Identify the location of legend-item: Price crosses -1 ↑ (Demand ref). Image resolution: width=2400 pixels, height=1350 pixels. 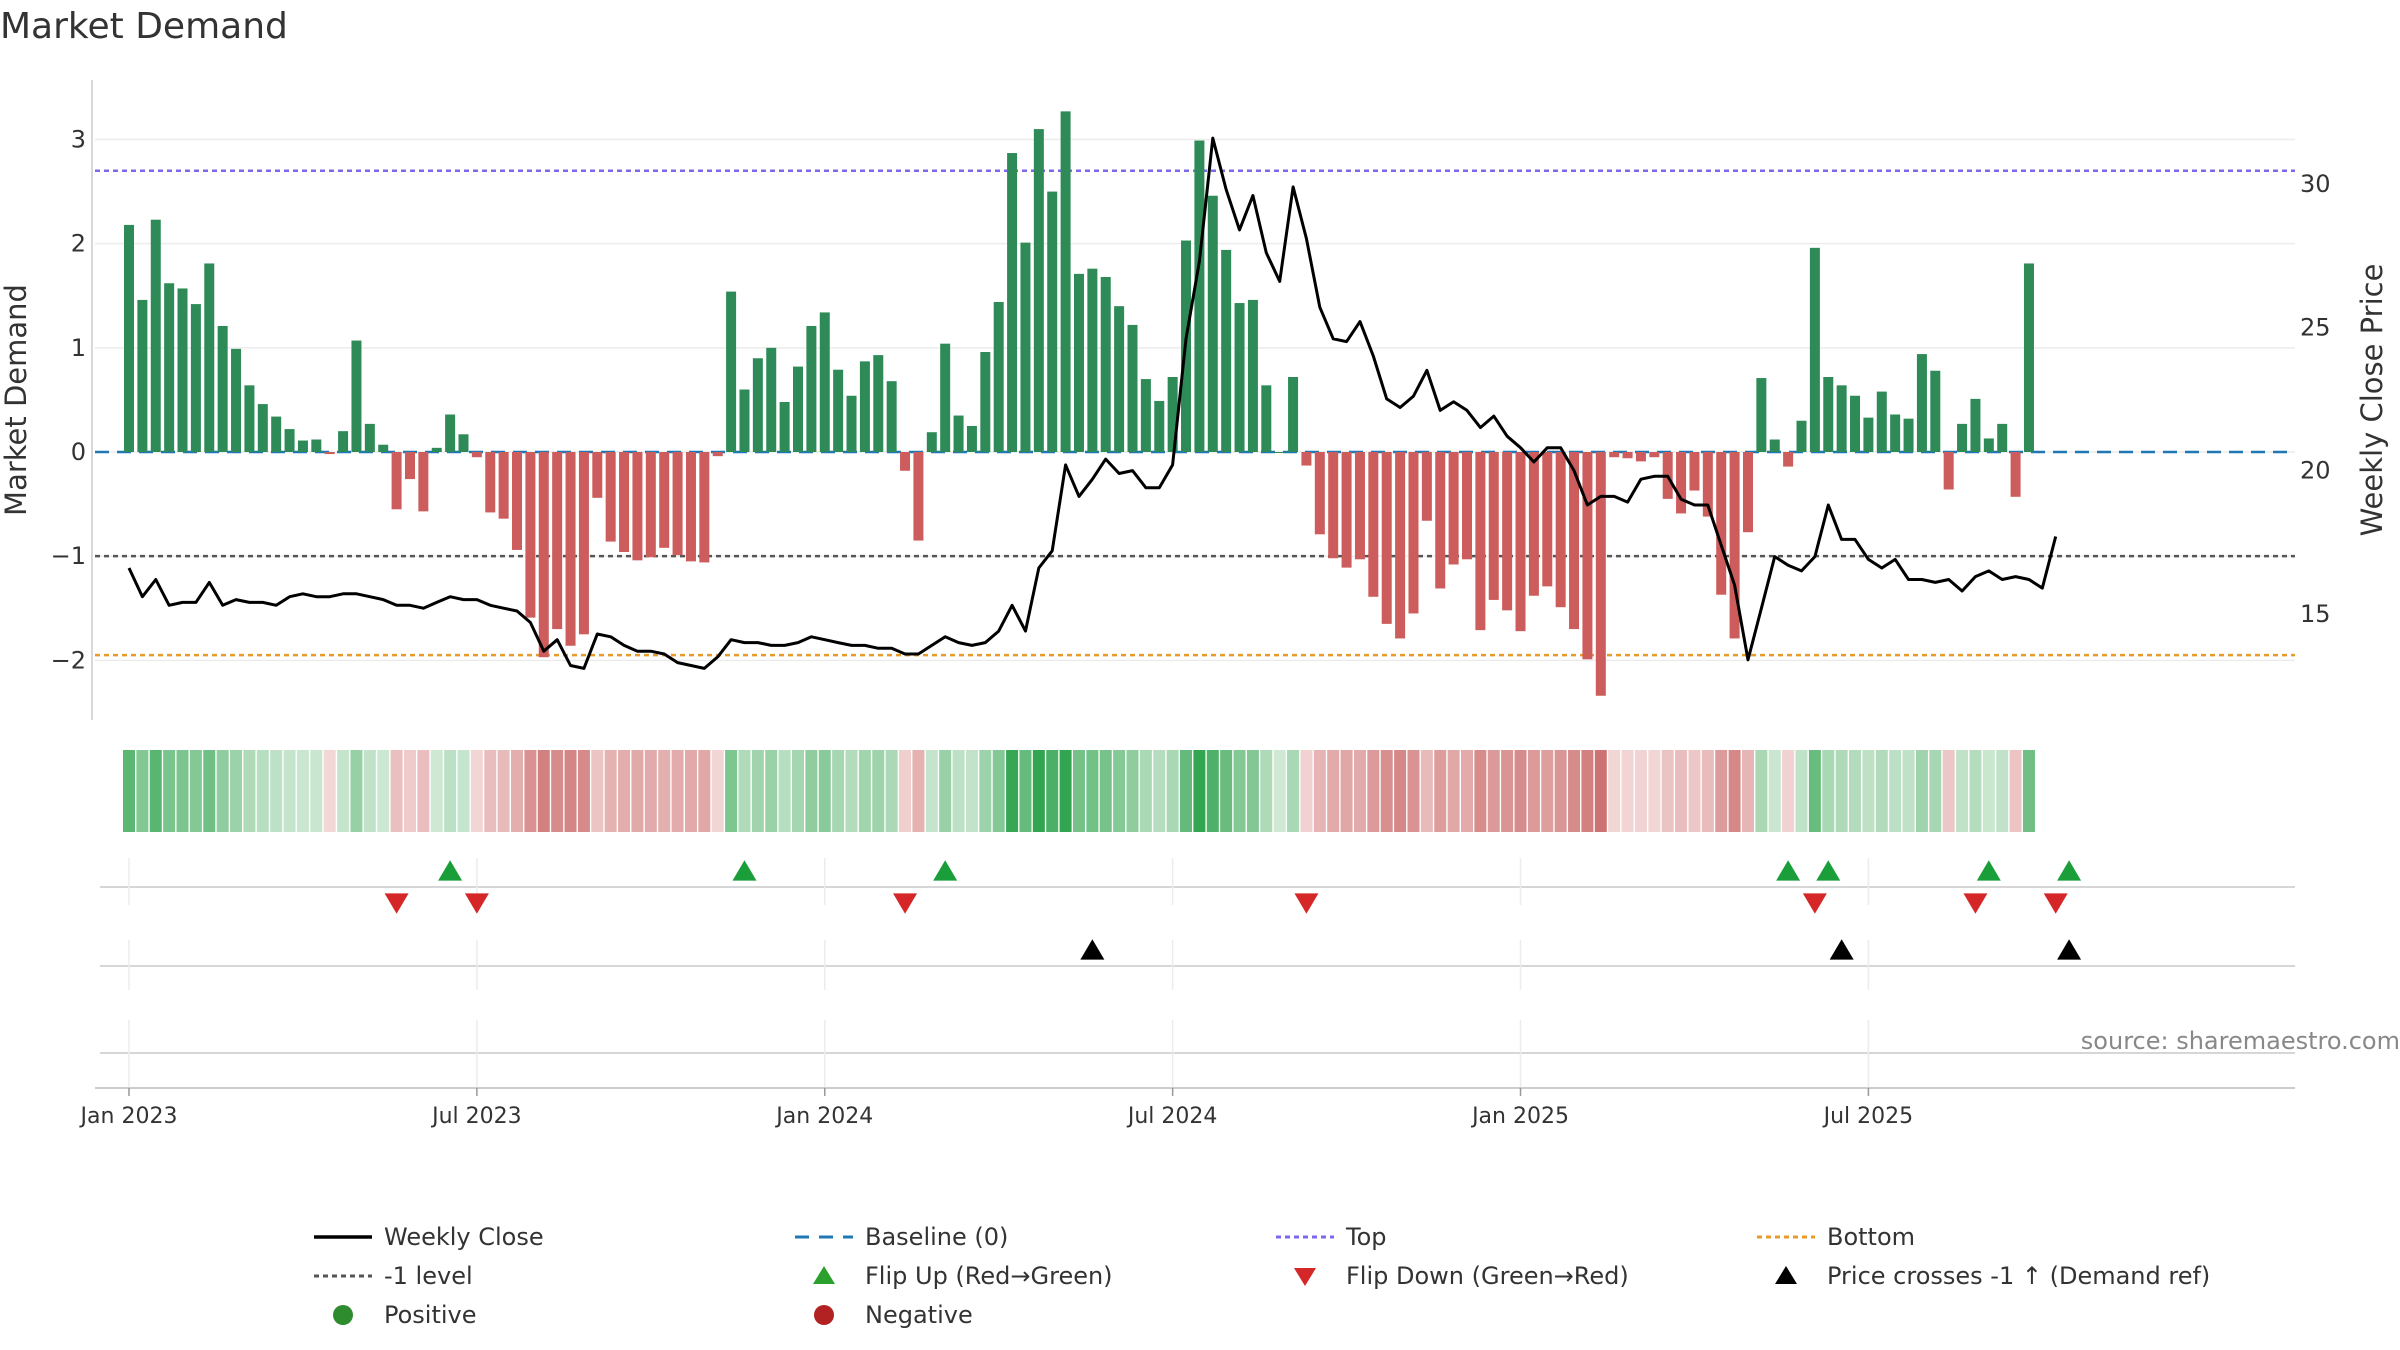
(1992, 1276).